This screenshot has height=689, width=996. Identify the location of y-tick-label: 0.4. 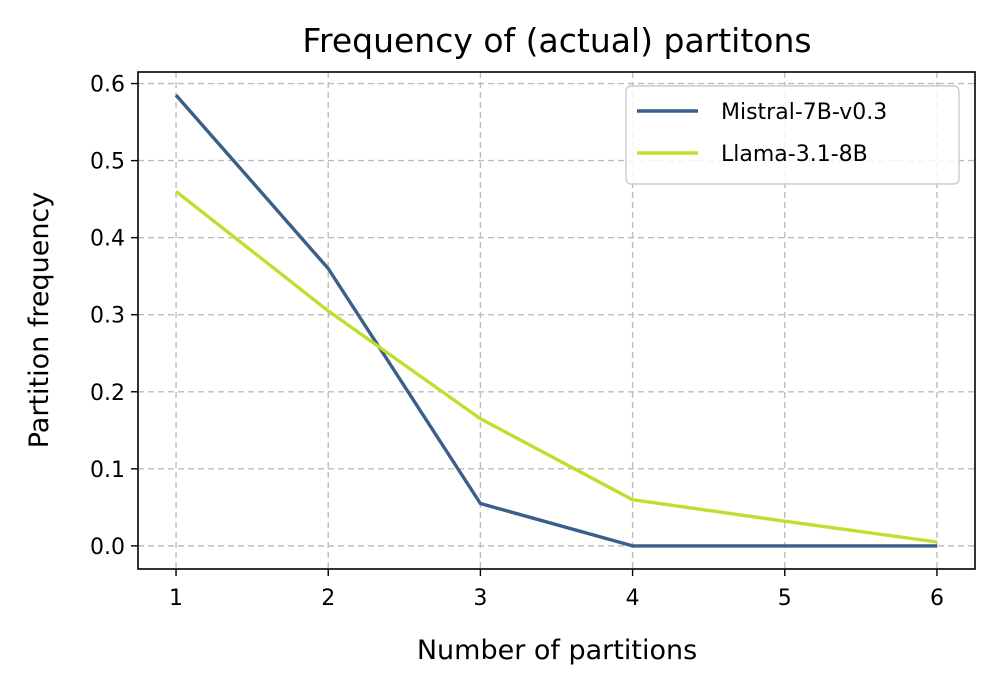
(107, 239).